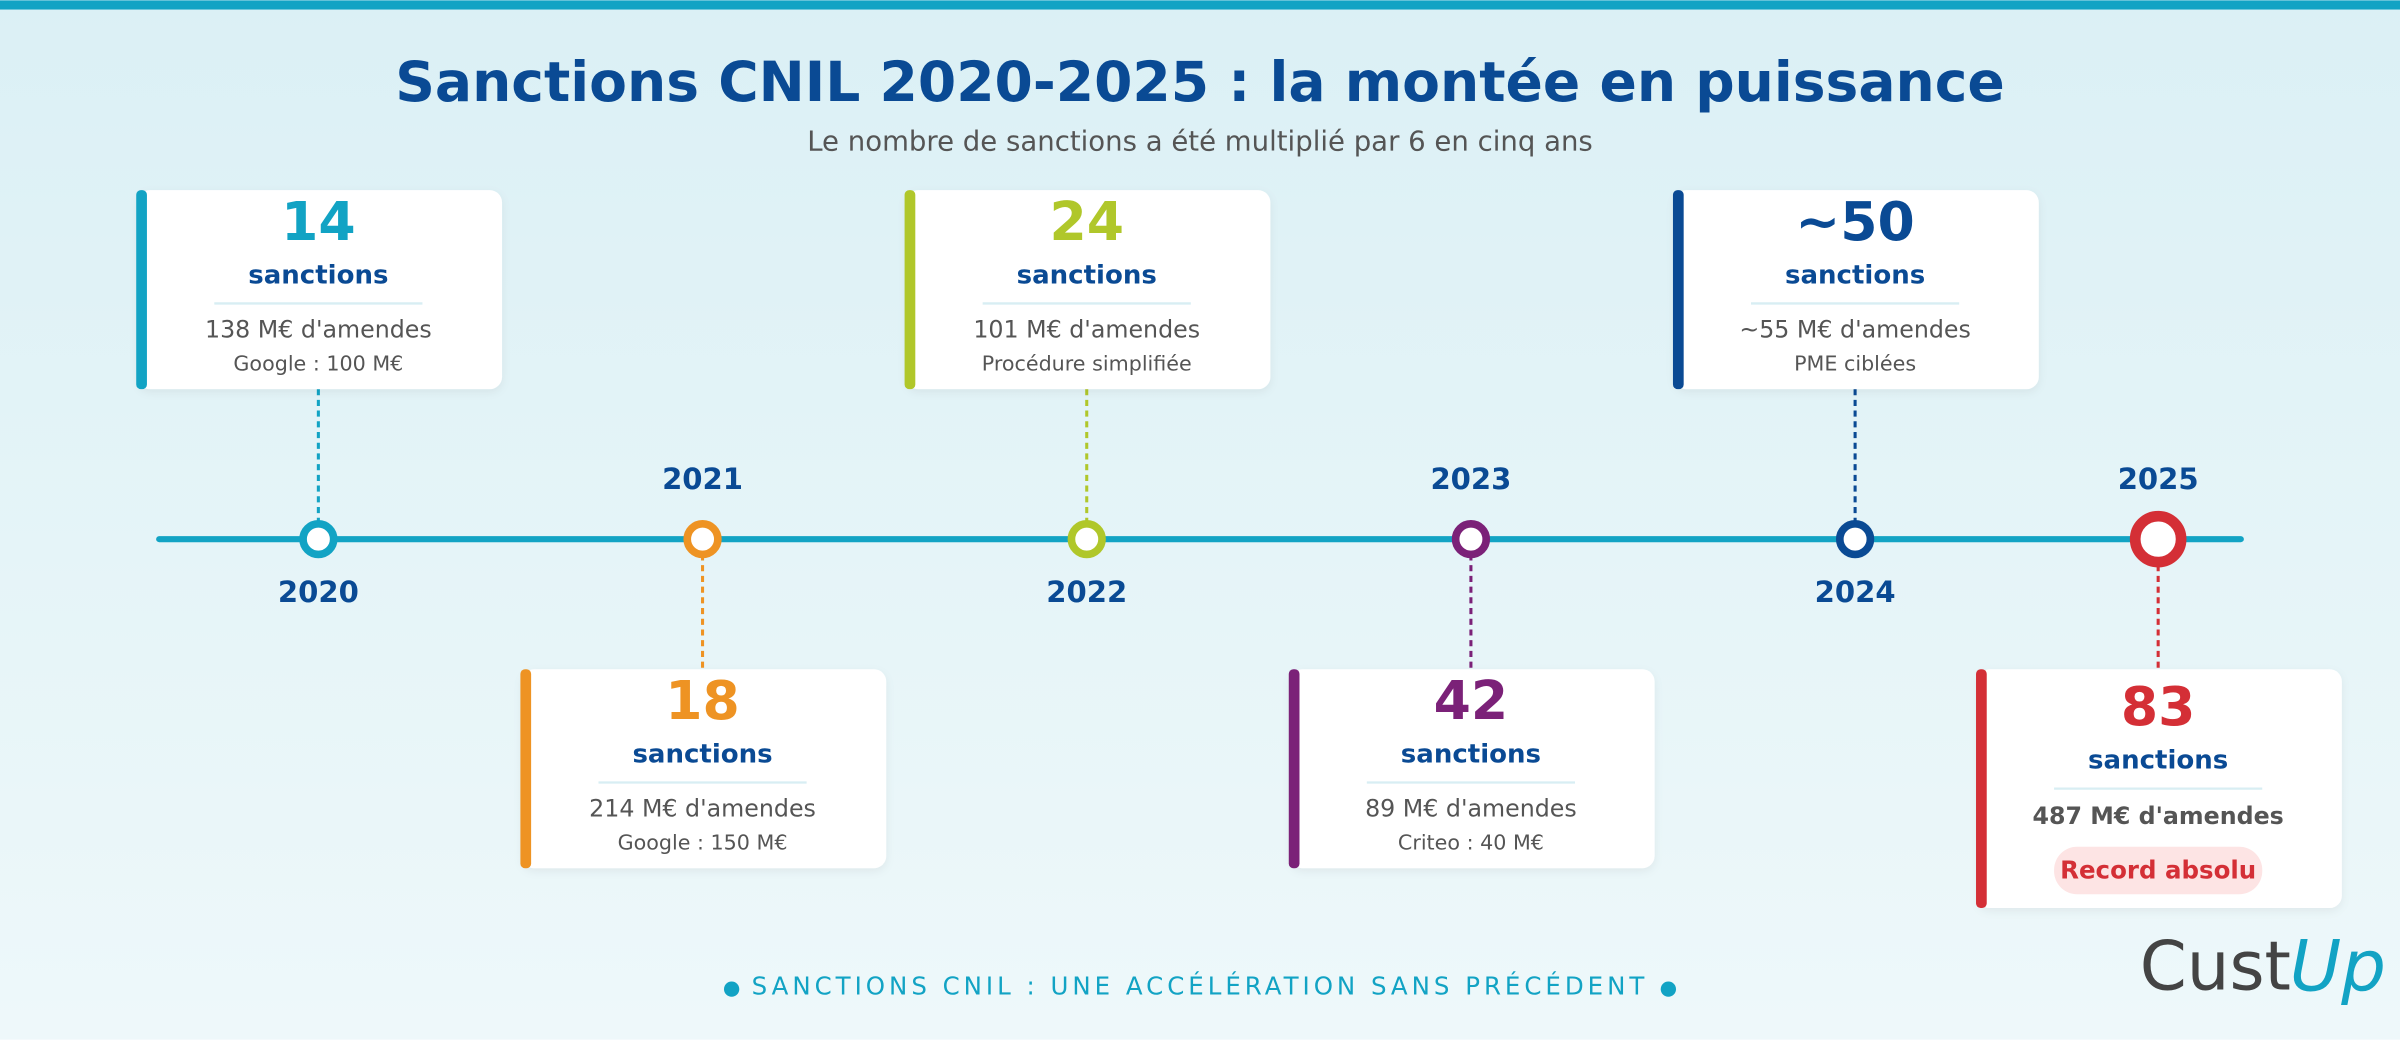  Describe the element at coordinates (1087, 364) in the screenshot. I see `note: Procédure simplifiée` at that location.